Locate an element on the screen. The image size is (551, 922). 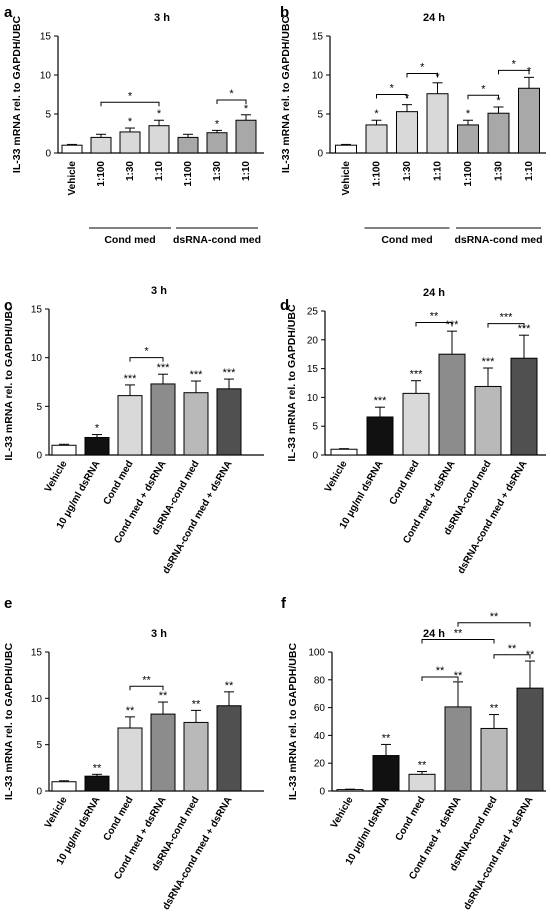
group-label: Cond med is located at coordinates (129, 240).